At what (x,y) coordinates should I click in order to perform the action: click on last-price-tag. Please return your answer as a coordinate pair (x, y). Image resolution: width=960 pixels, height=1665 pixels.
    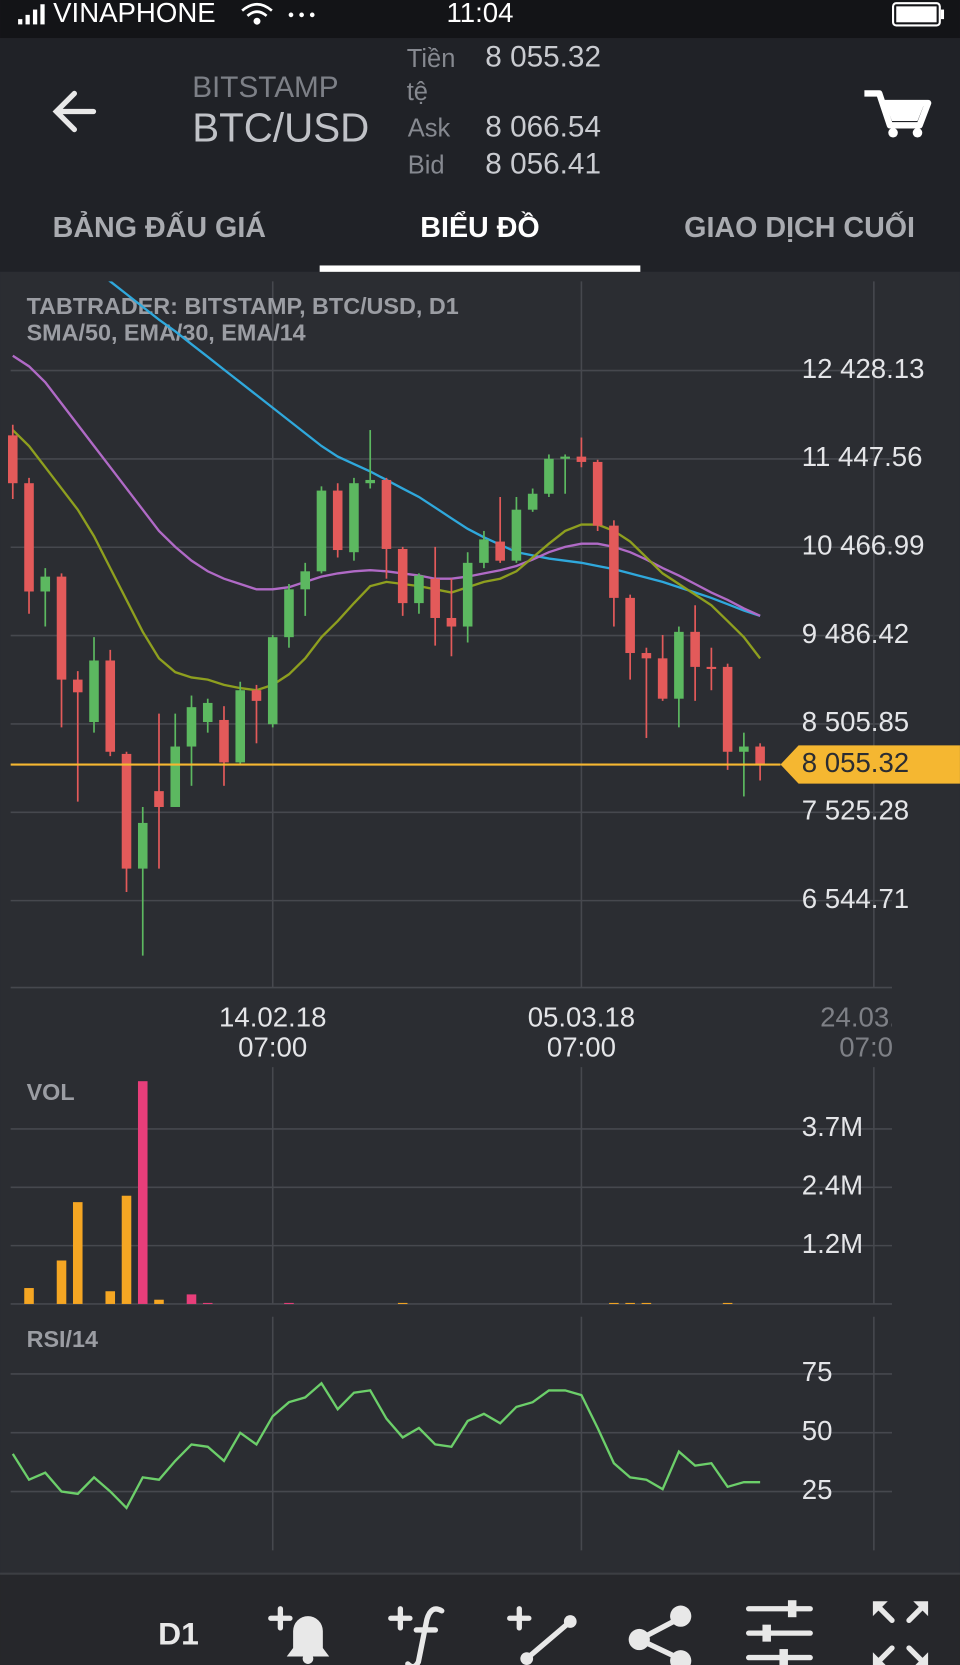
    Looking at the image, I should click on (870, 764).